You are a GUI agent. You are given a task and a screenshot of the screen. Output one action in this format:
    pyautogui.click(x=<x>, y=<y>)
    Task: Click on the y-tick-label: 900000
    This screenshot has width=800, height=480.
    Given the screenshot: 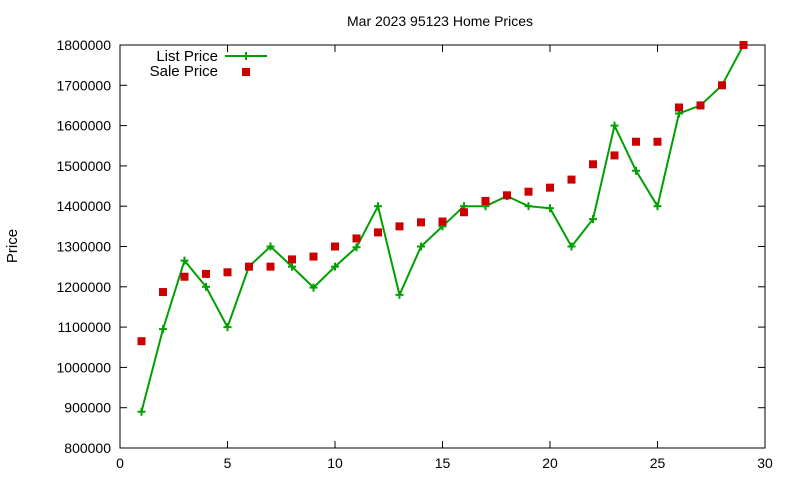 What is the action you would take?
    pyautogui.click(x=87, y=408)
    